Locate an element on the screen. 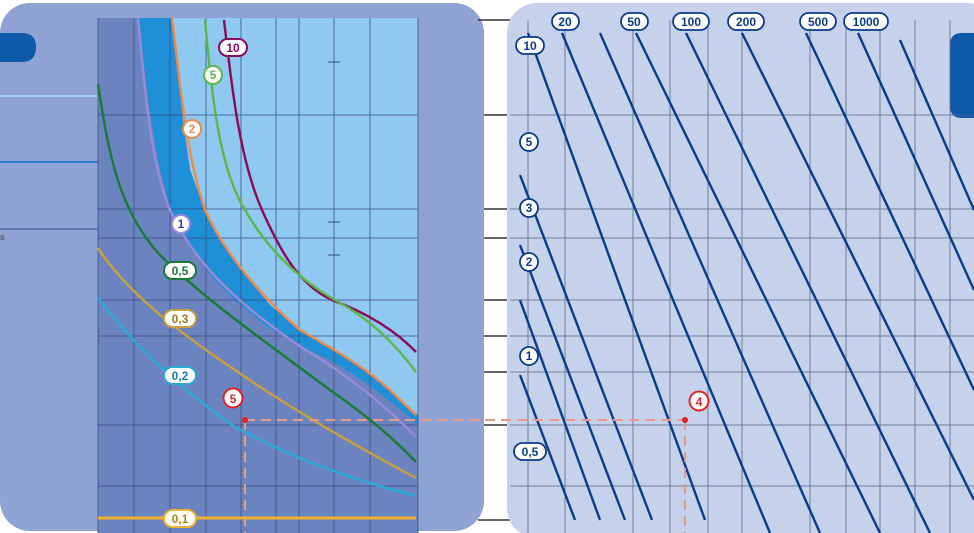 Image resolution: width=974 pixels, height=533 pixels. svg-text: 1000 is located at coordinates (866, 22).